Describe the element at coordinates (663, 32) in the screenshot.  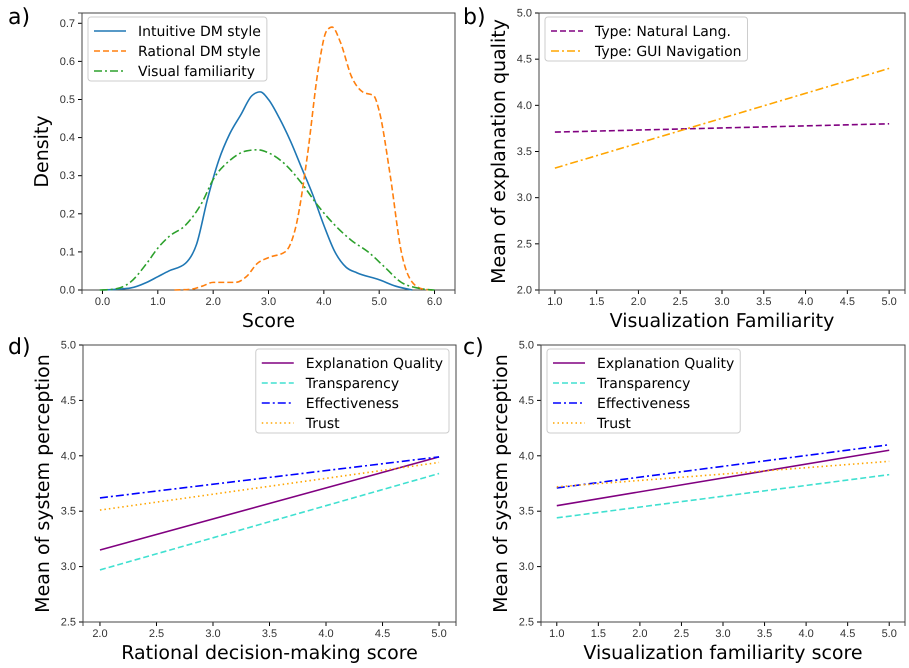
I see `legend-label: Type: Natural Lang.` at that location.